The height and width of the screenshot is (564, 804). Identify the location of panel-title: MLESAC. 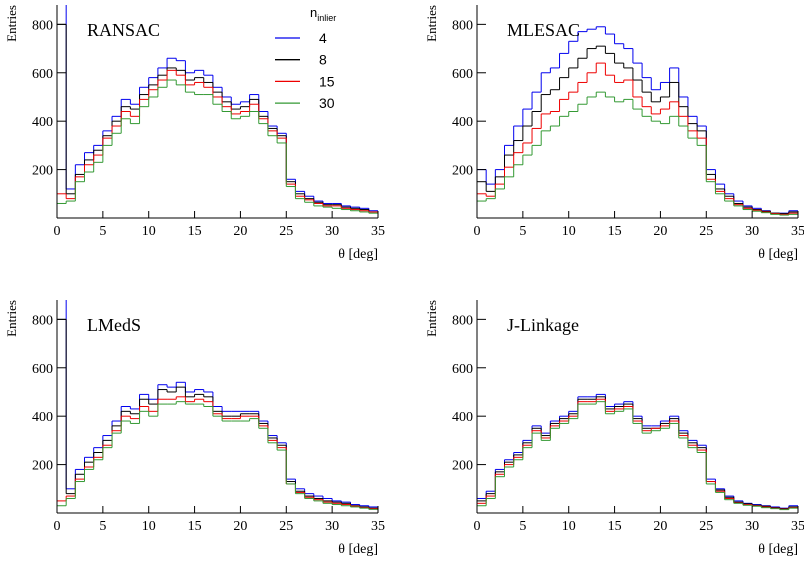
(543, 30).